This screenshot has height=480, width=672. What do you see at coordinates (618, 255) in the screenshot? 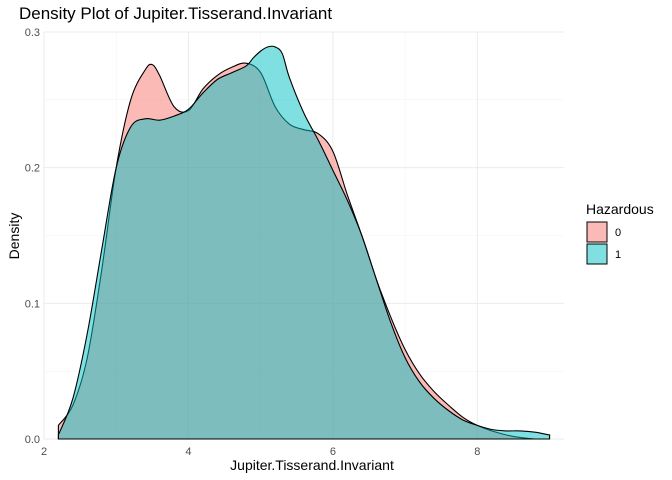
I see `legend-label-1: 1` at bounding box center [618, 255].